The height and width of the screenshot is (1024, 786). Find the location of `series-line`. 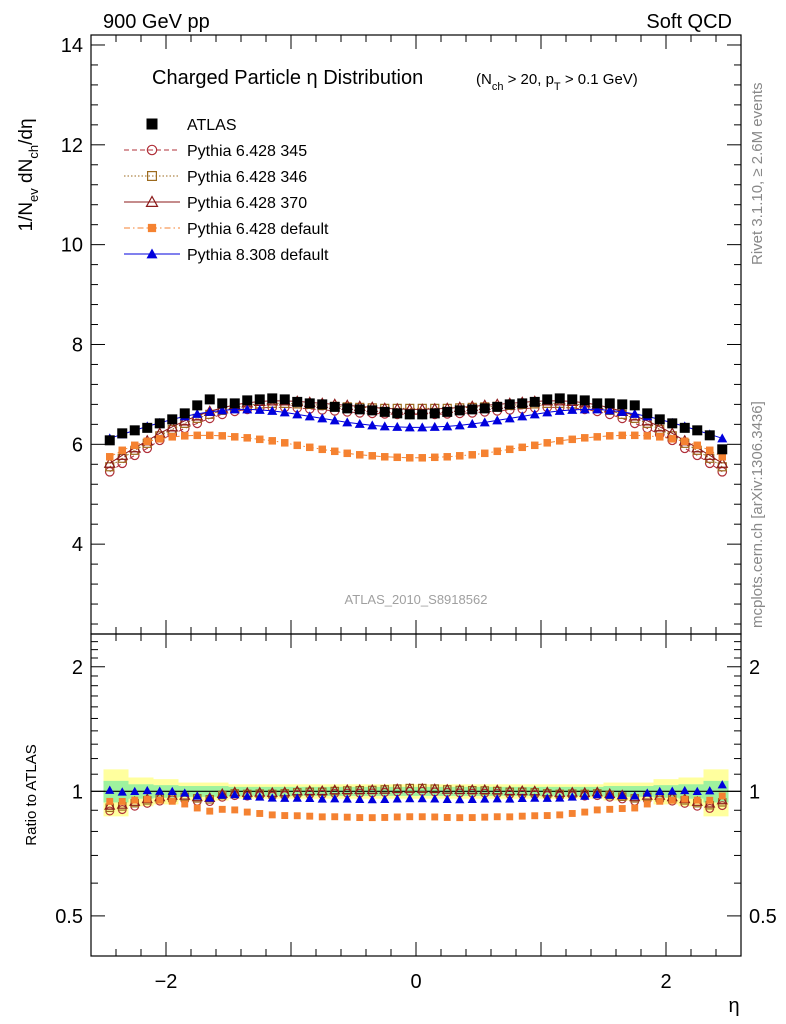

series-line is located at coordinates (416, 439).